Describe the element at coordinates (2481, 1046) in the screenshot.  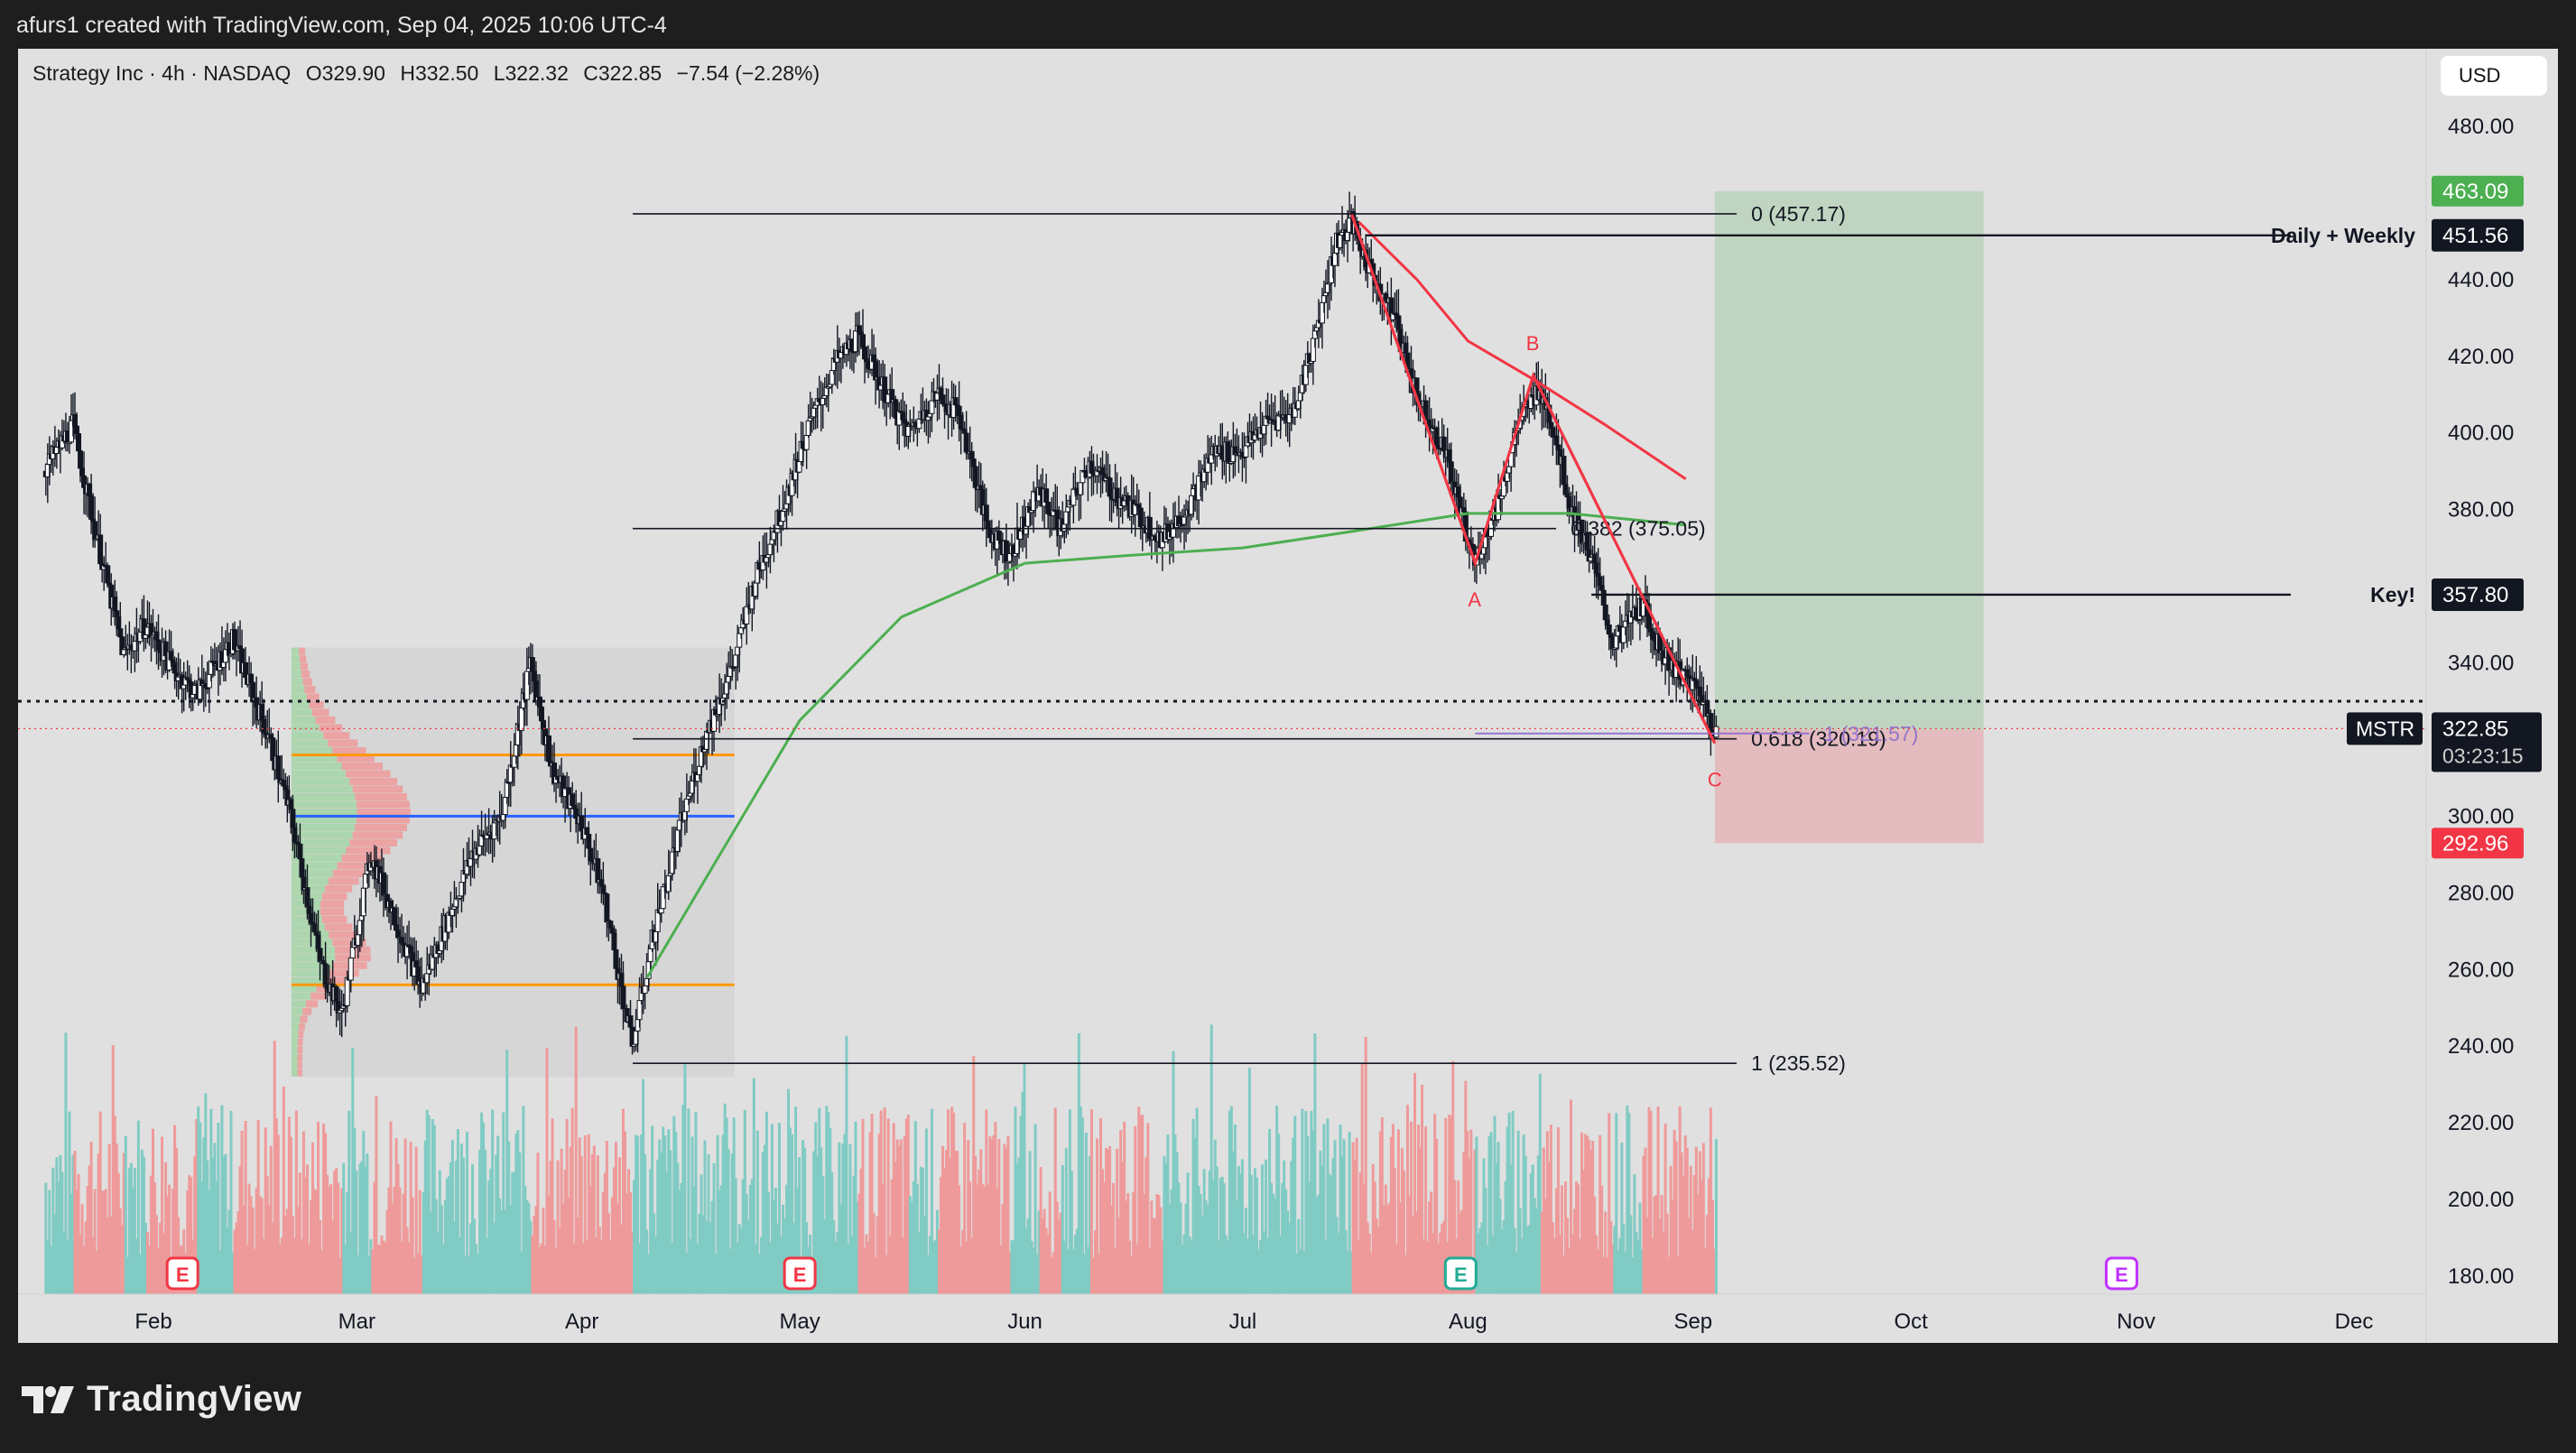
I see `price-axis-tick: 240.00` at that location.